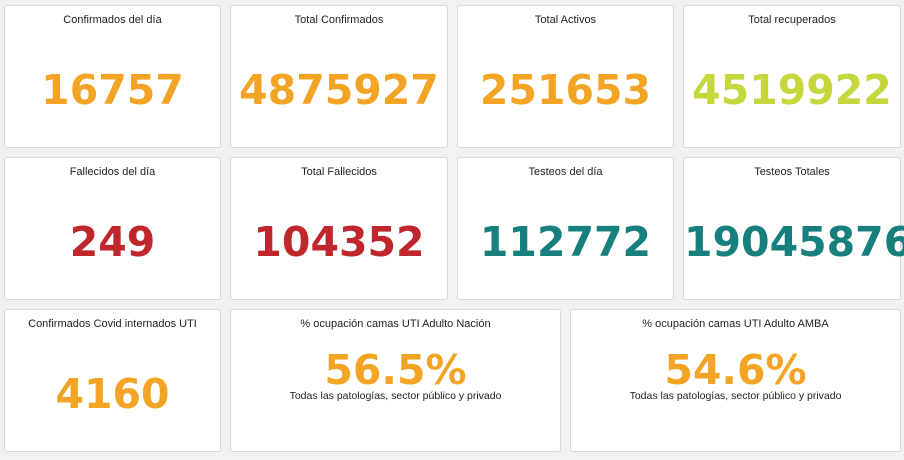  What do you see at coordinates (792, 90) in the screenshot?
I see `card-value: 4519922` at bounding box center [792, 90].